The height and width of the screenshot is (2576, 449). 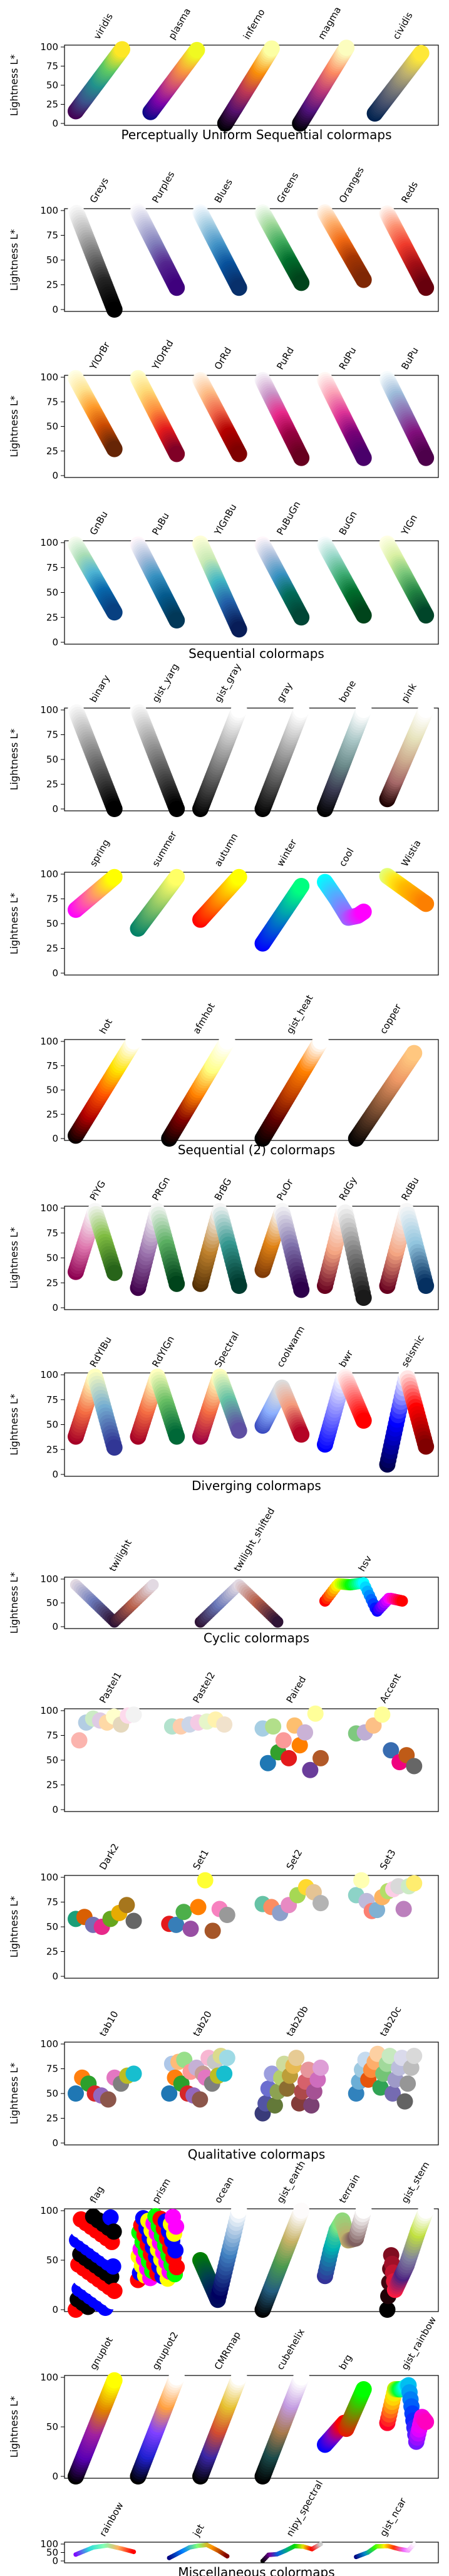 What do you see at coordinates (416, 2183) in the screenshot?
I see `colormap-name-label: gist_stern` at bounding box center [416, 2183].